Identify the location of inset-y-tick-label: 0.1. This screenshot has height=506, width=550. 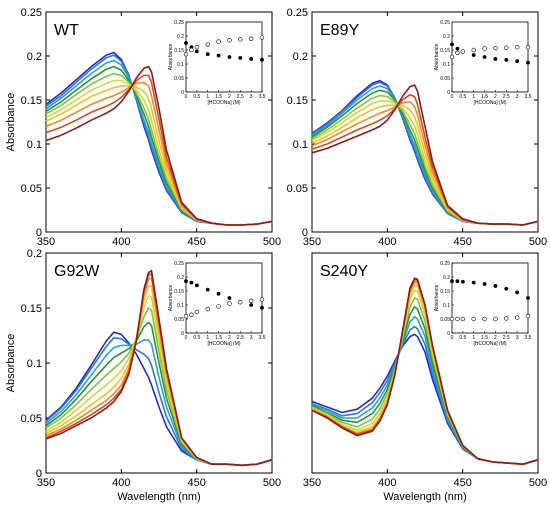
(180, 65).